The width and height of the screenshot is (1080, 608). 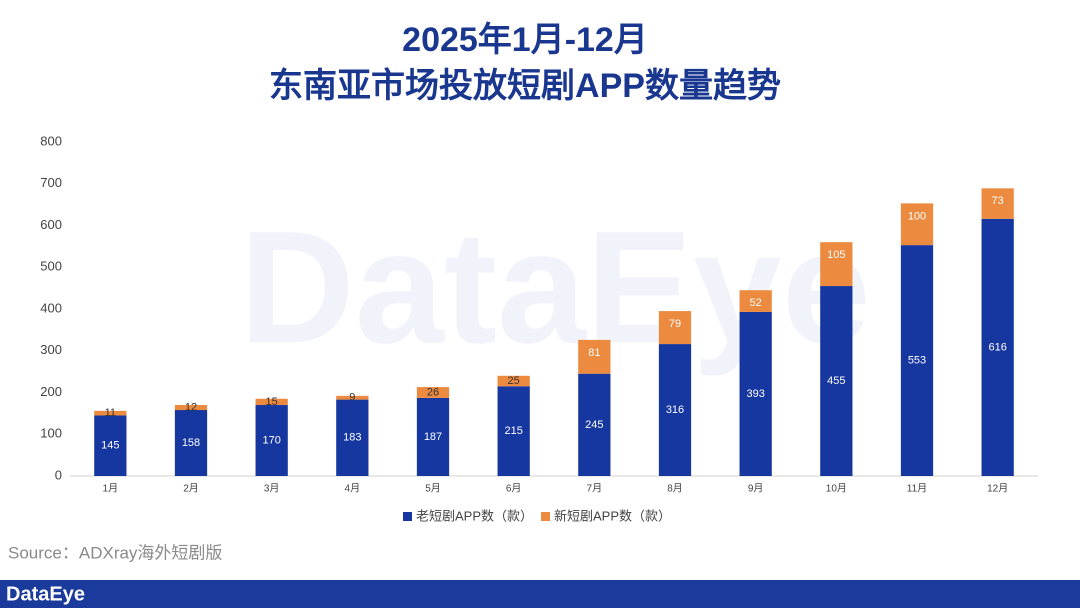 What do you see at coordinates (612, 515) in the screenshot?
I see `legend-label: 新短剧APP数（款）` at bounding box center [612, 515].